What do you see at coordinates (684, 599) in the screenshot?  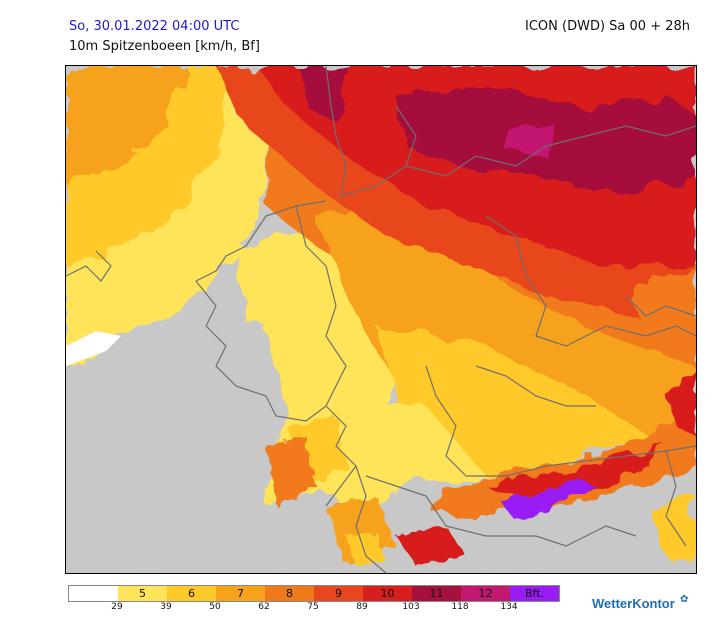 I see `swirl-icon: ✿` at bounding box center [684, 599].